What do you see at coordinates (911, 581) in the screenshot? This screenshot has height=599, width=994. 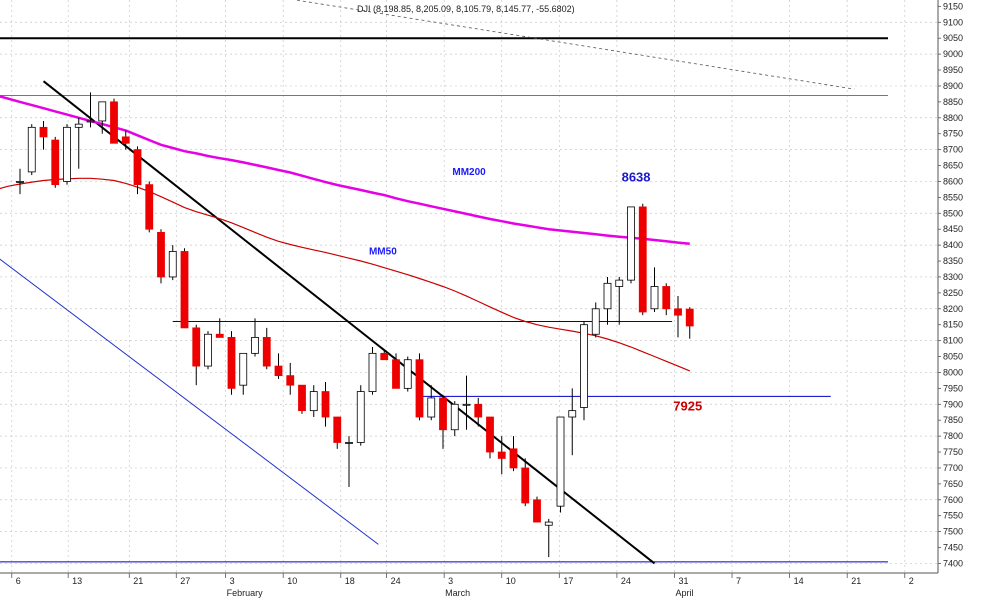 I see `x-tick-label-17: 2` at bounding box center [911, 581].